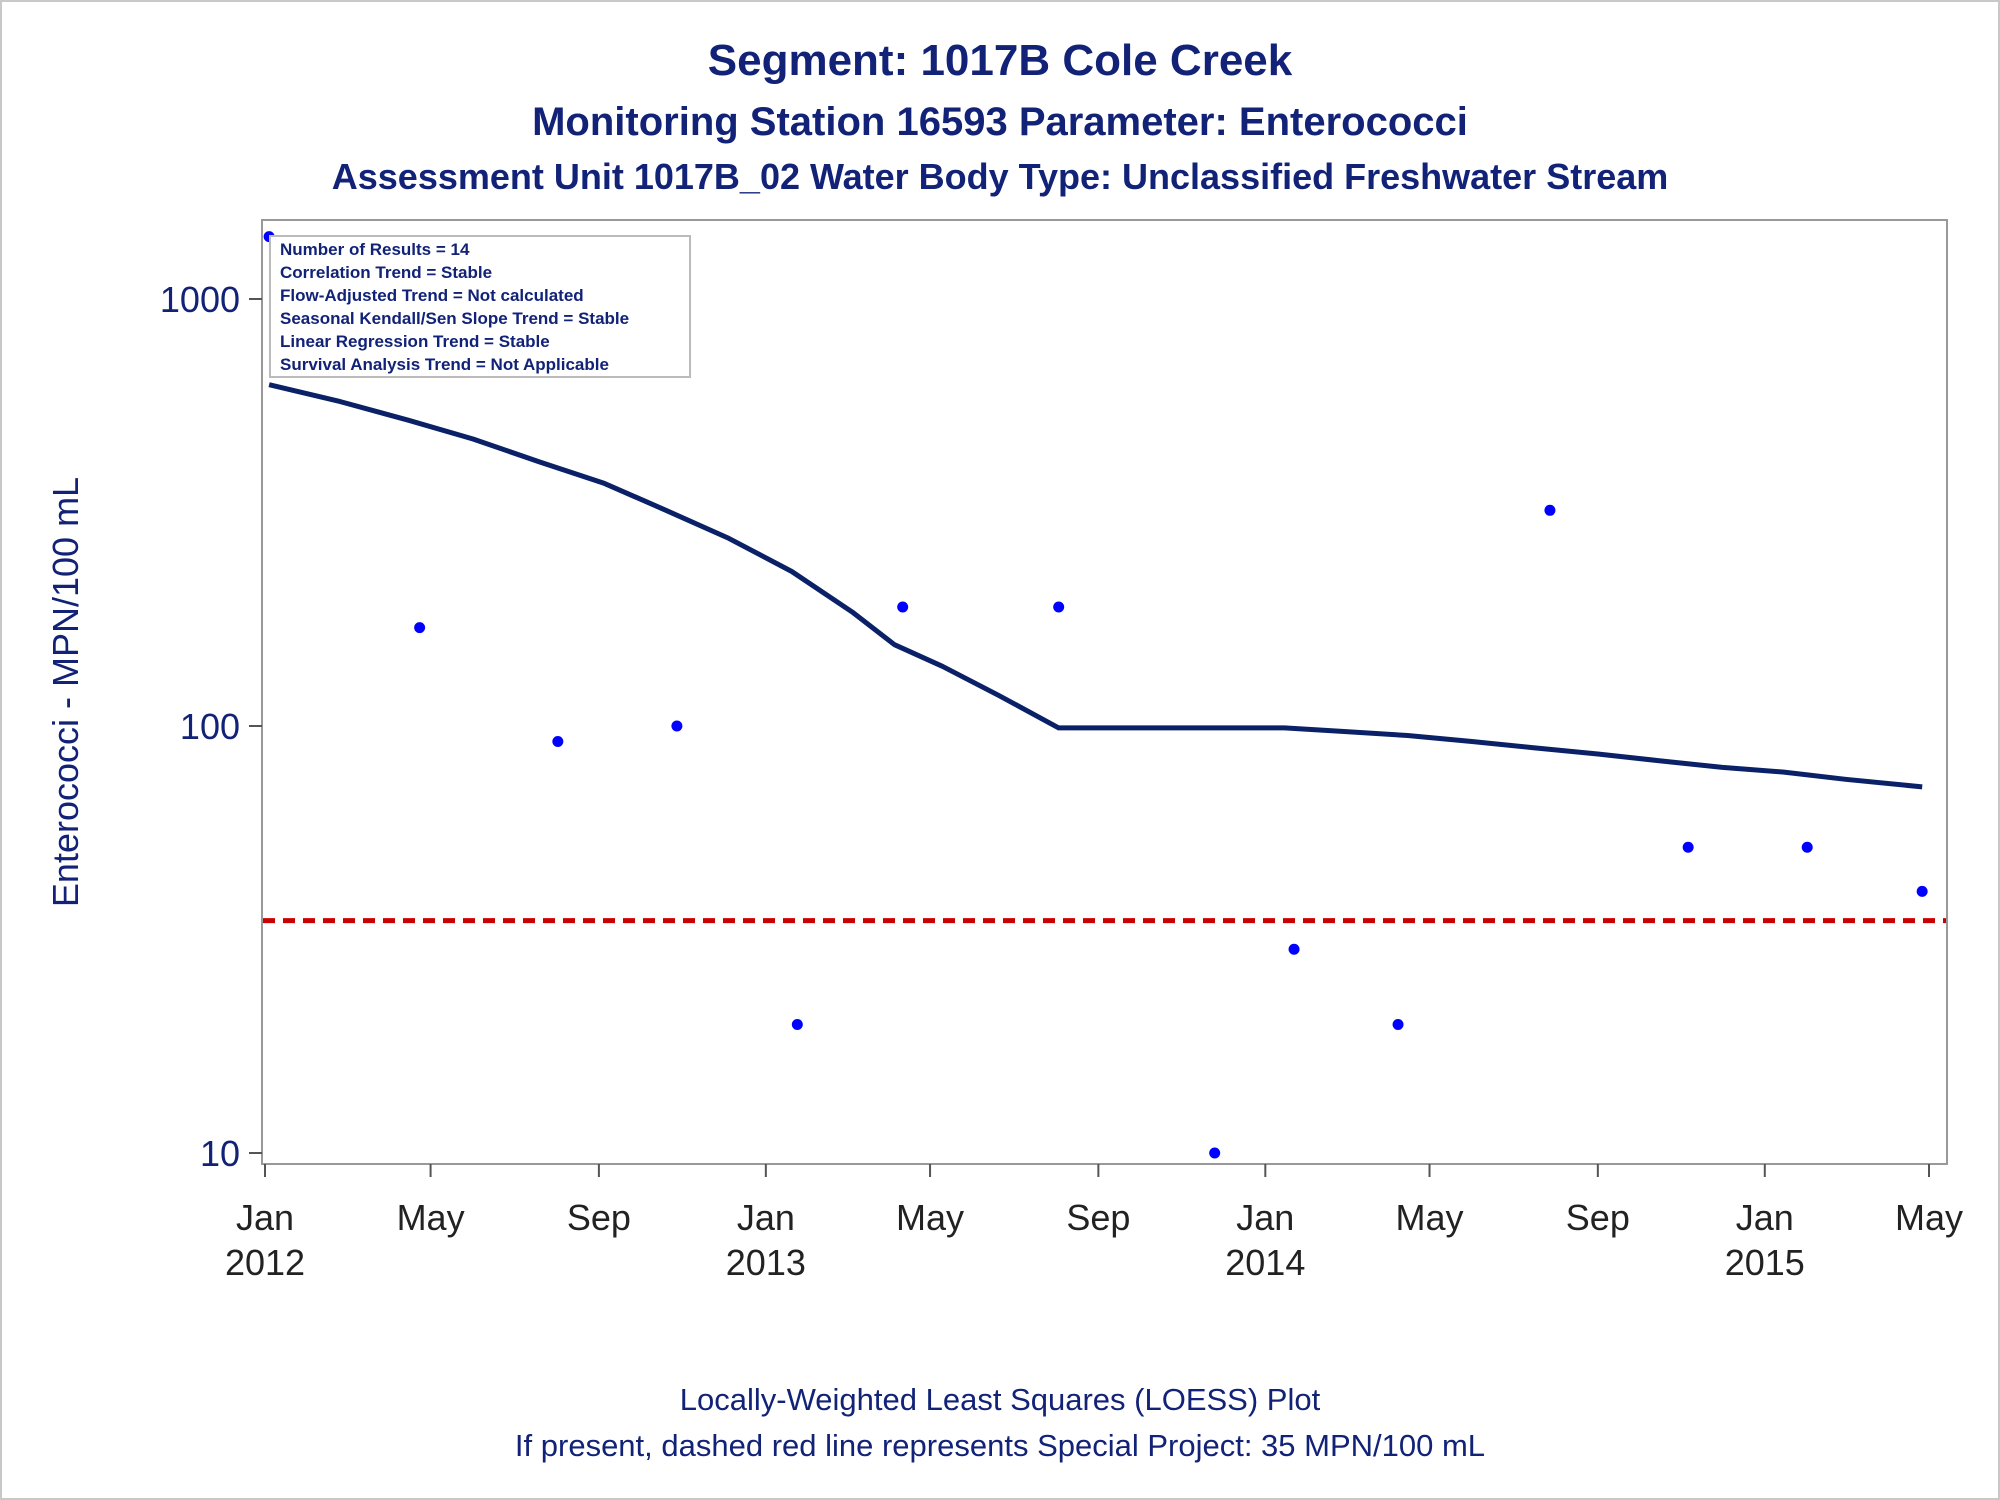 The height and width of the screenshot is (1500, 2000). Describe the element at coordinates (1765, 1262) in the screenshot. I see `x-tick-year-label: 2015` at that location.